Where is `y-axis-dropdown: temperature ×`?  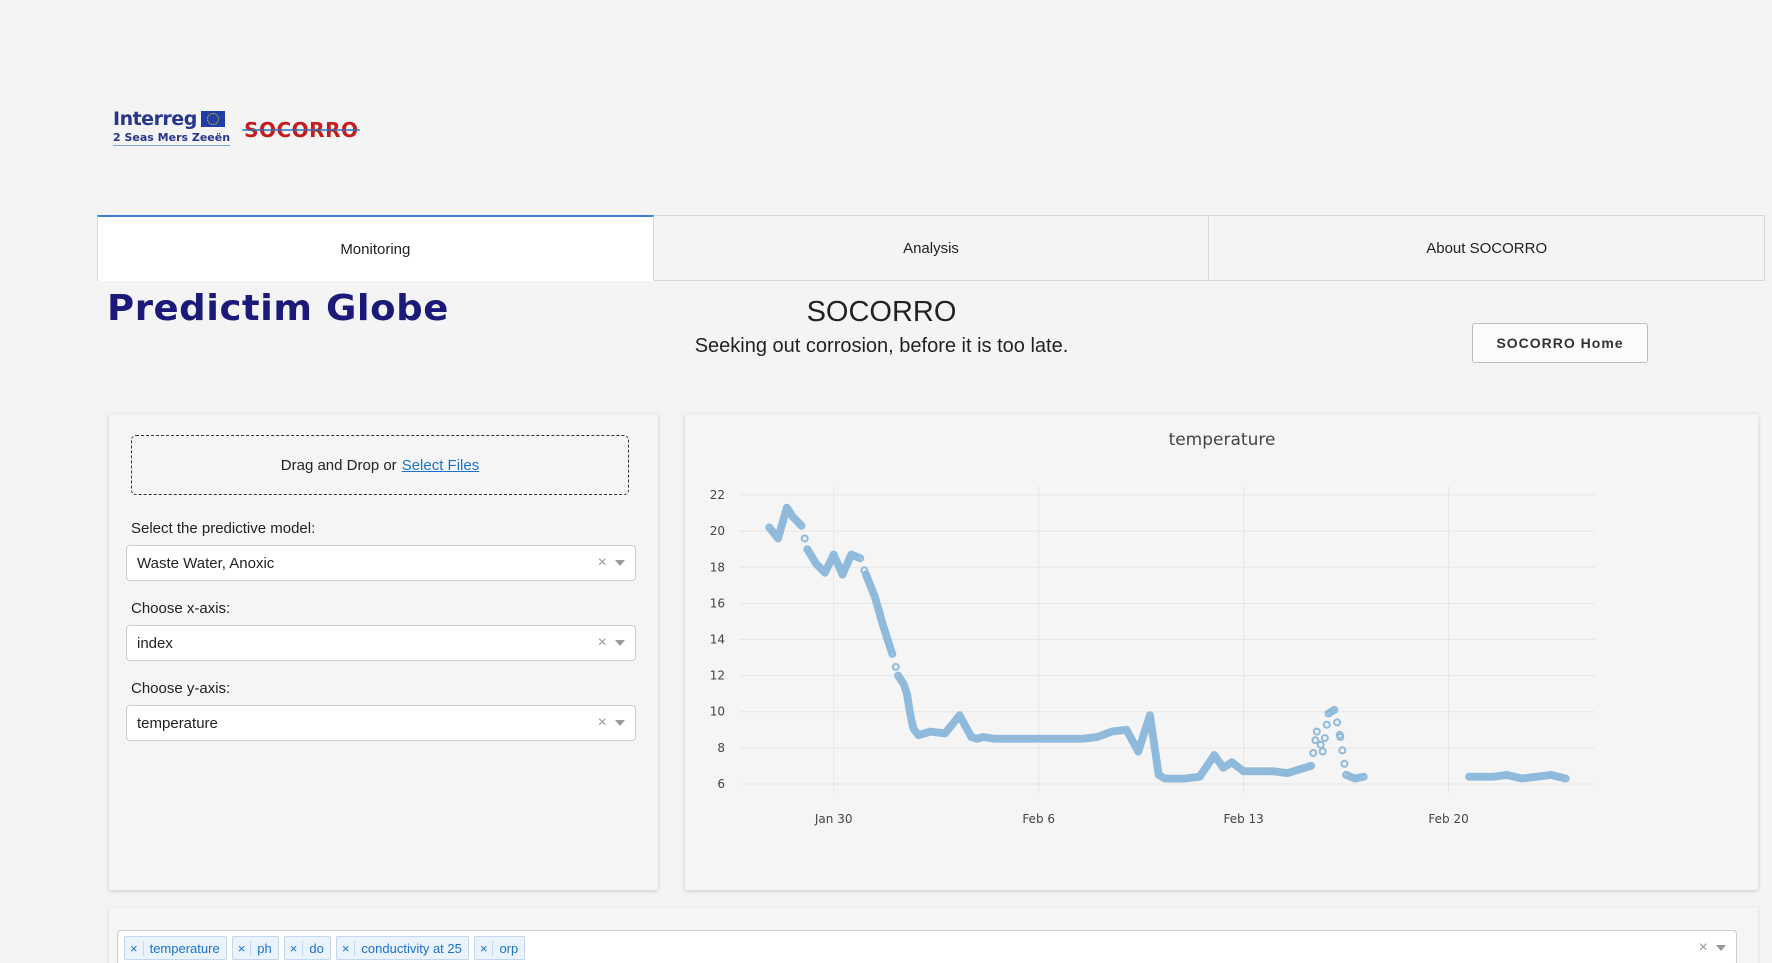 y-axis-dropdown: temperature × is located at coordinates (381, 723).